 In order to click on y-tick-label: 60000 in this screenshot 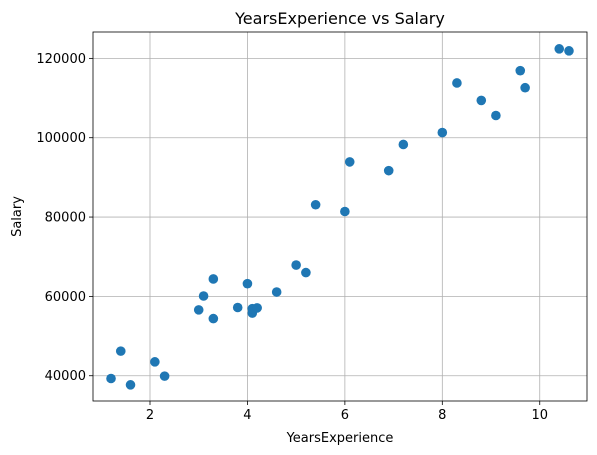, I will do `click(65, 297)`.